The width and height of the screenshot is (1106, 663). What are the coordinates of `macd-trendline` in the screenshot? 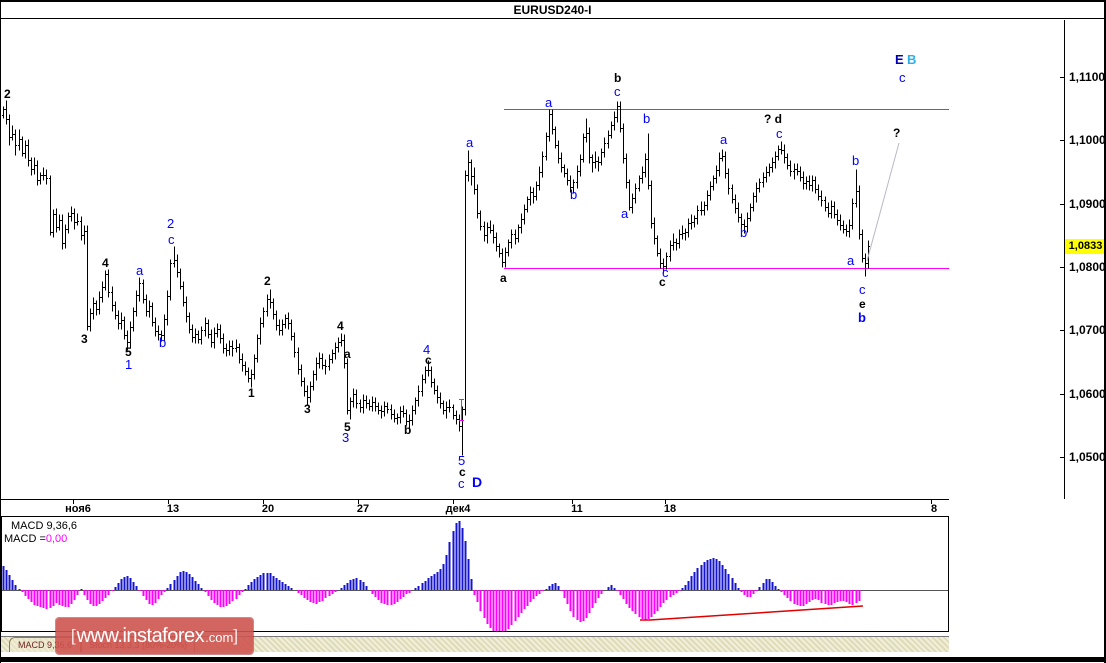 It's located at (752, 613).